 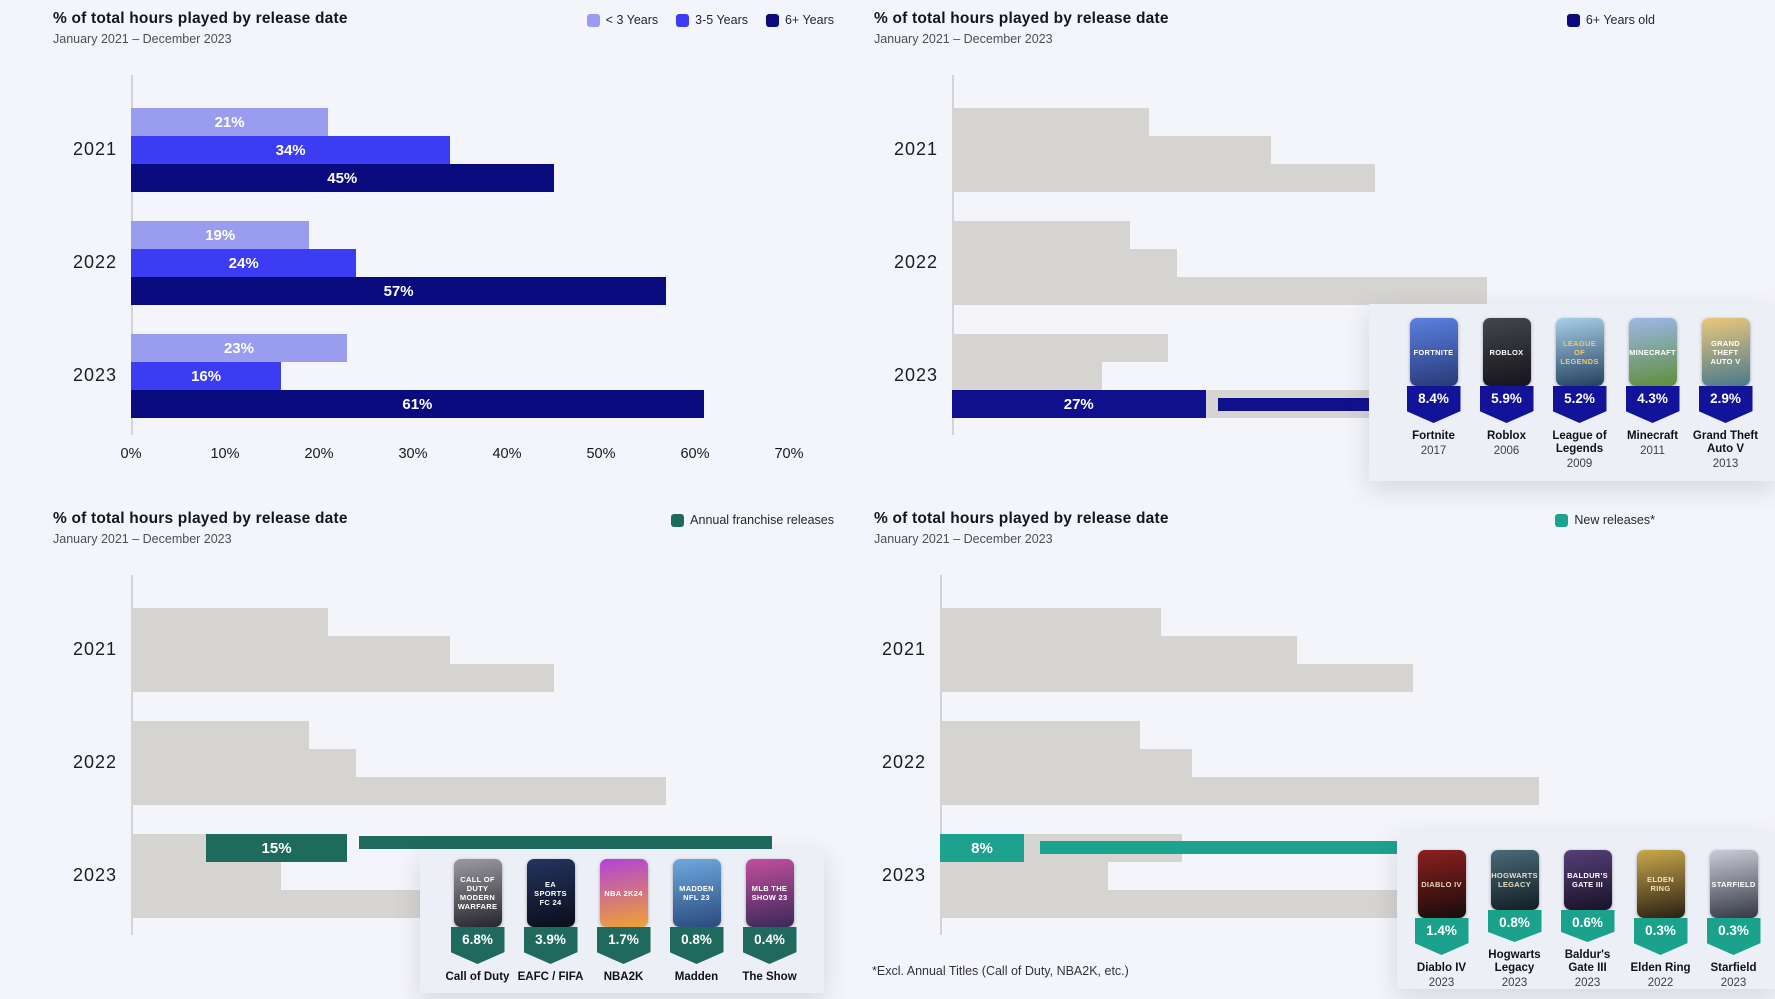 I want to click on bar-value-label: 34%, so click(x=290, y=150).